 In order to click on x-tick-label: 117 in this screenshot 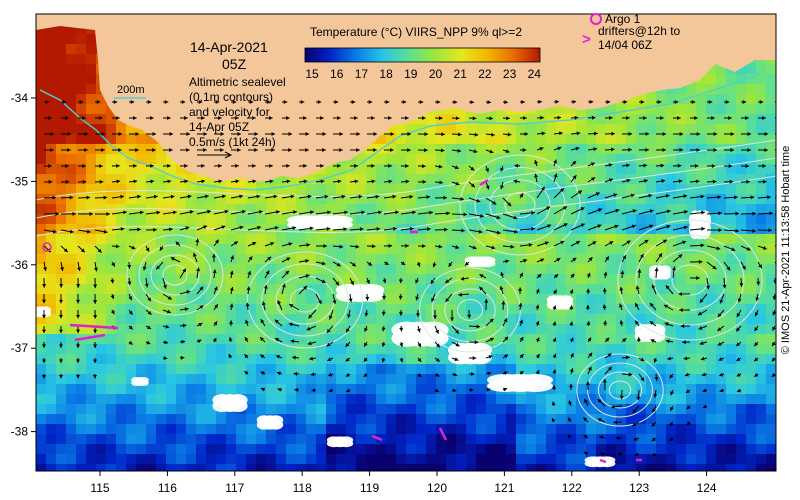, I will do `click(234, 488)`.